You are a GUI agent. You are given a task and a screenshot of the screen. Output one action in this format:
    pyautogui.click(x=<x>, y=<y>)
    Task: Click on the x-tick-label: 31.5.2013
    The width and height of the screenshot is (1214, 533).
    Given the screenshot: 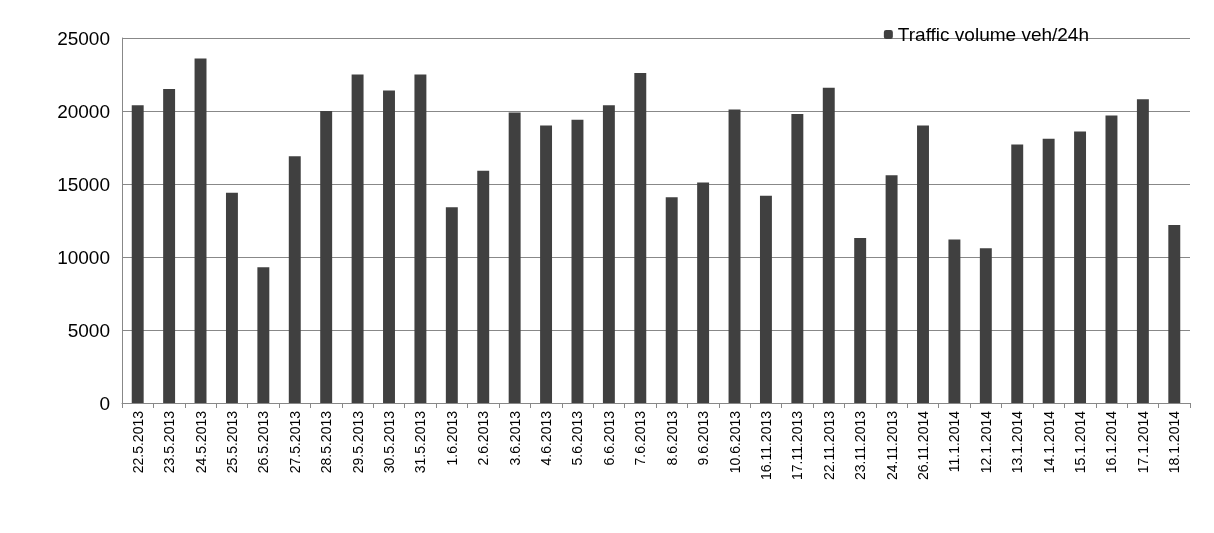 What is the action you would take?
    pyautogui.click(x=420, y=442)
    